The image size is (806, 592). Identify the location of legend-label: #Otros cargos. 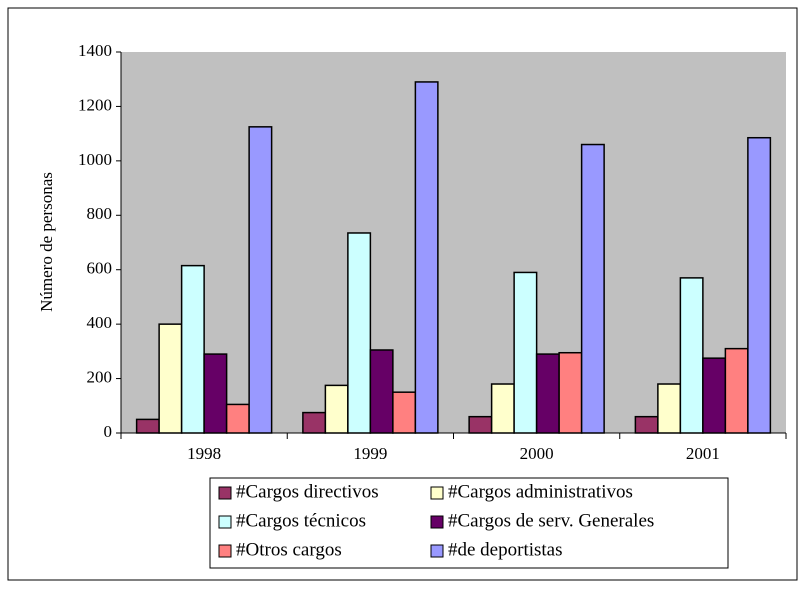
(289, 549).